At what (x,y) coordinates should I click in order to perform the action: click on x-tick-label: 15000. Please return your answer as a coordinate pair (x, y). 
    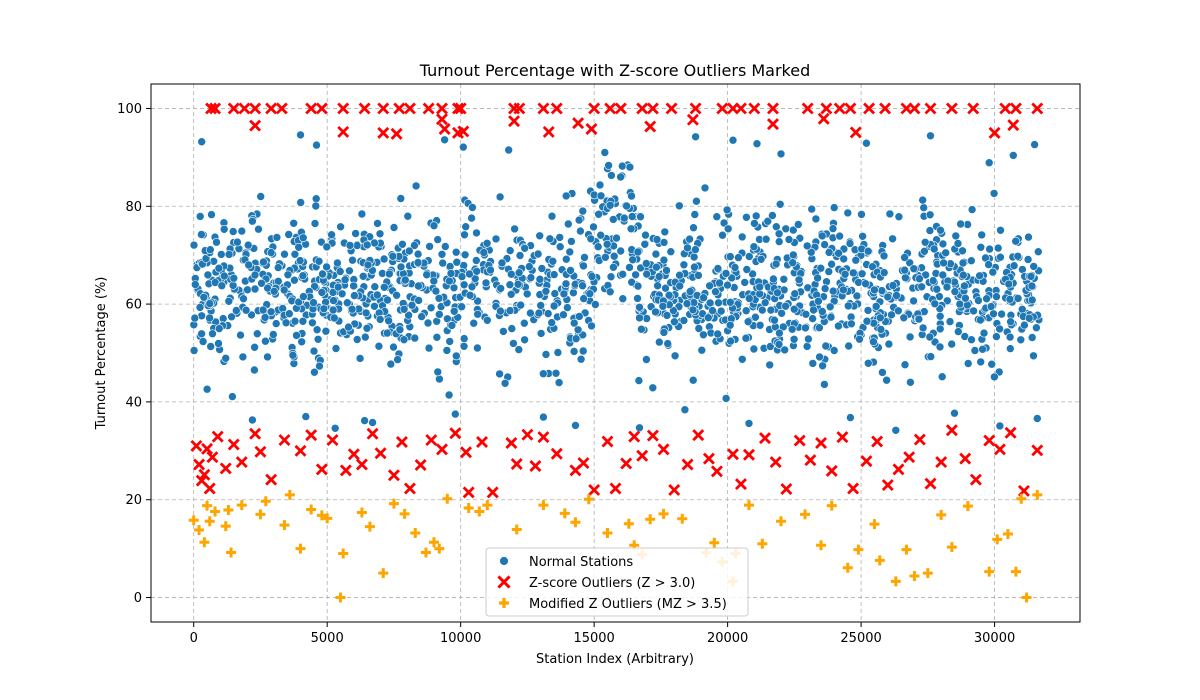
    Looking at the image, I should click on (593, 638).